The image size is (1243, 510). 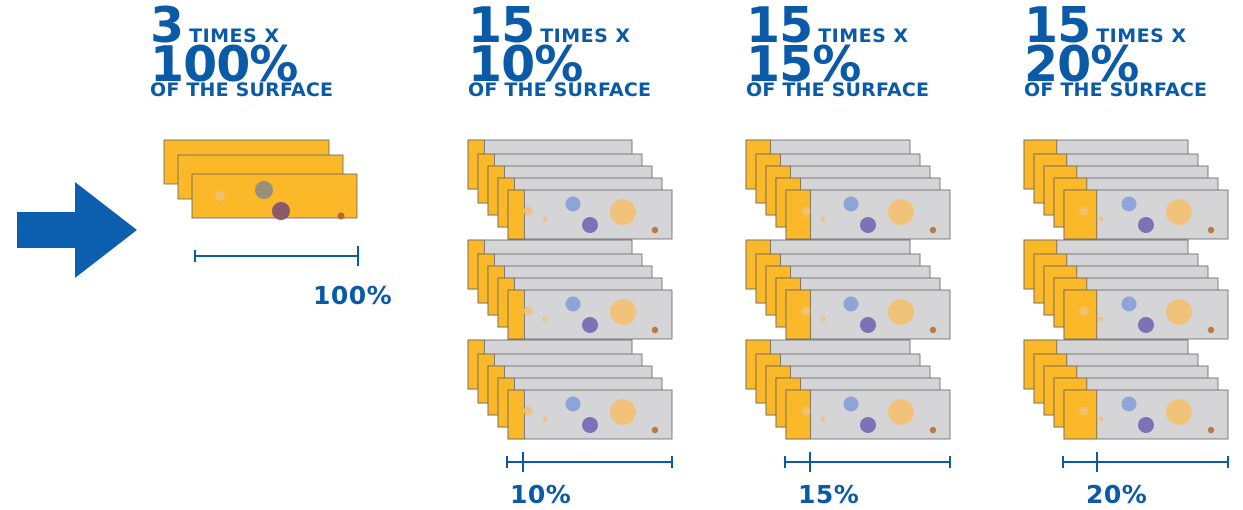 What do you see at coordinates (541, 494) in the screenshot?
I see `scale-label: 10%` at bounding box center [541, 494].